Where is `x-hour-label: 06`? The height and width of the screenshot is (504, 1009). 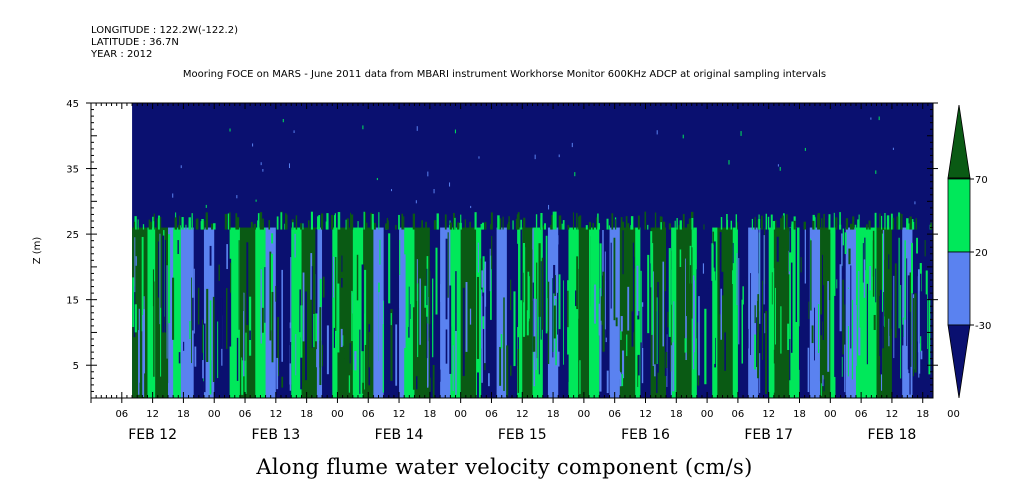 x-hour-label: 06 is located at coordinates (121, 414).